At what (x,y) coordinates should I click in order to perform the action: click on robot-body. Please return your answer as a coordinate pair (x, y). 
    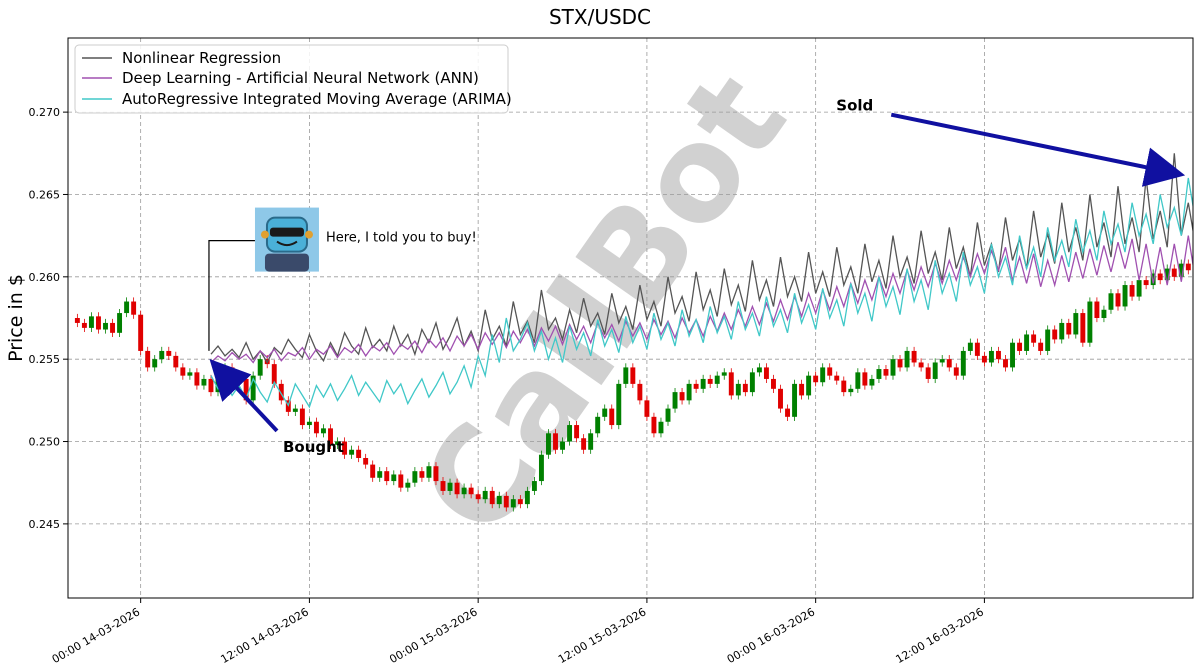
    Looking at the image, I should click on (286, 262).